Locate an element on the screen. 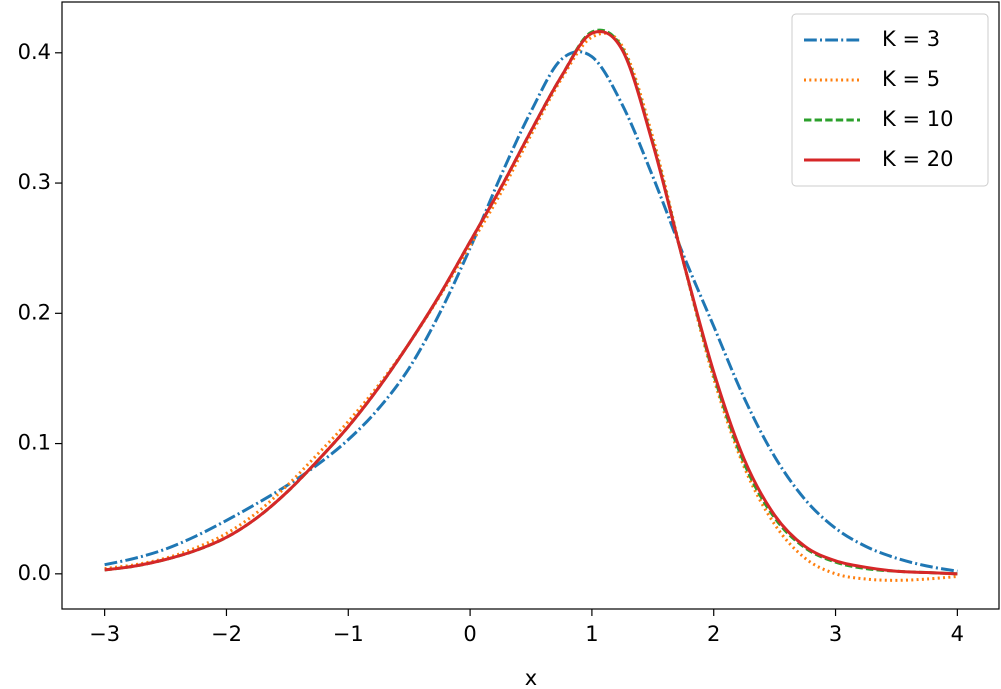 This screenshot has height=689, width=1001. y-tick-label: 0.4 is located at coordinates (34, 52).